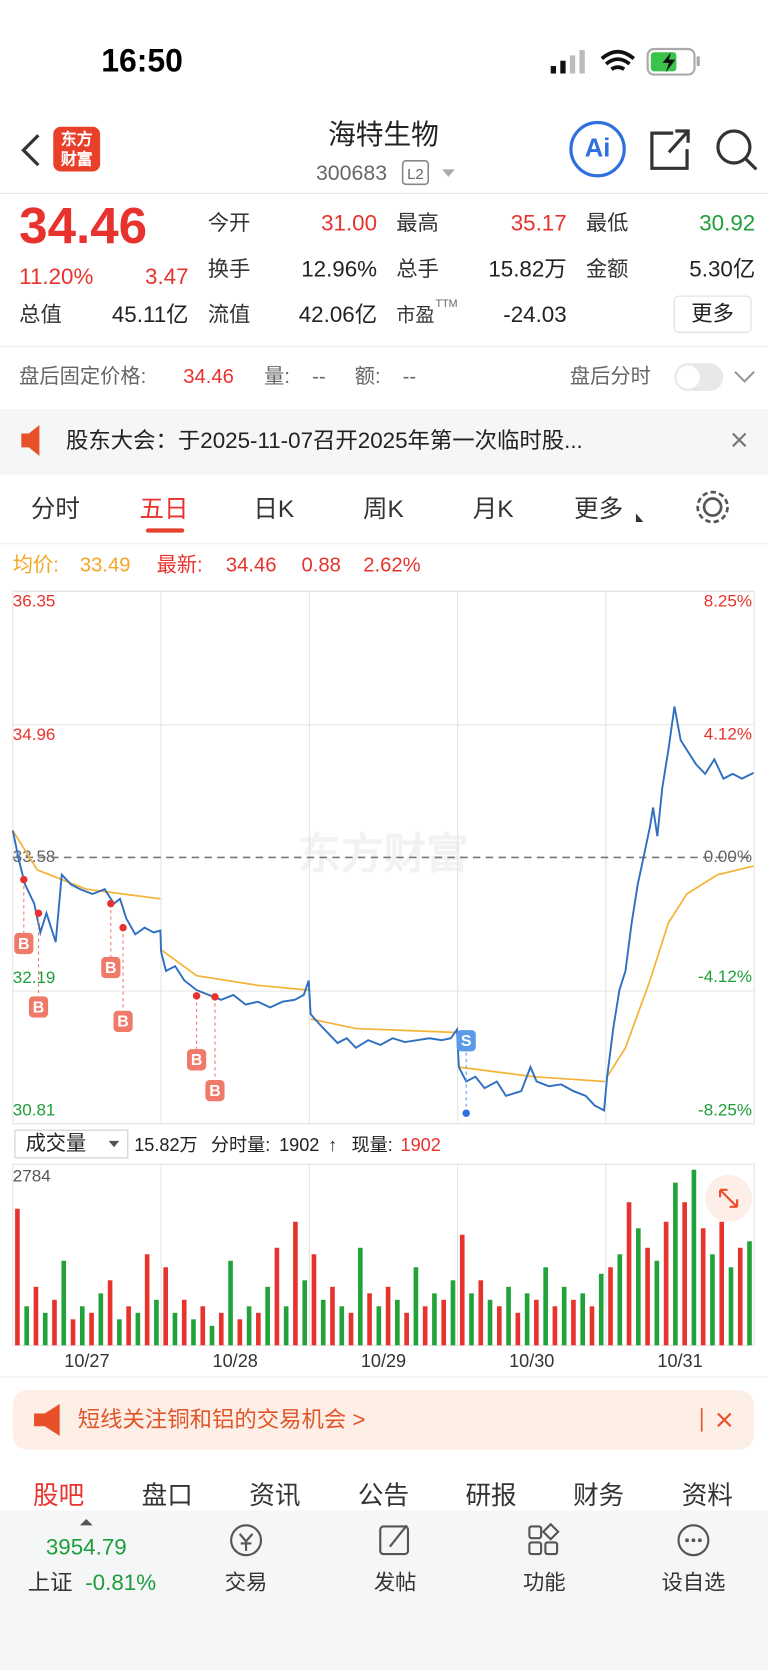 This screenshot has height=1670, width=768. Describe the element at coordinates (164, 508) in the screenshot. I see `tab: 五日` at that location.